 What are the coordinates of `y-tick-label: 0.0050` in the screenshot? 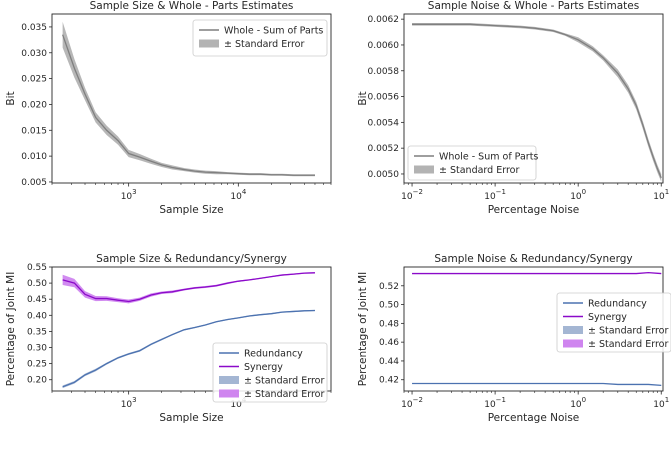 It's located at (384, 175).